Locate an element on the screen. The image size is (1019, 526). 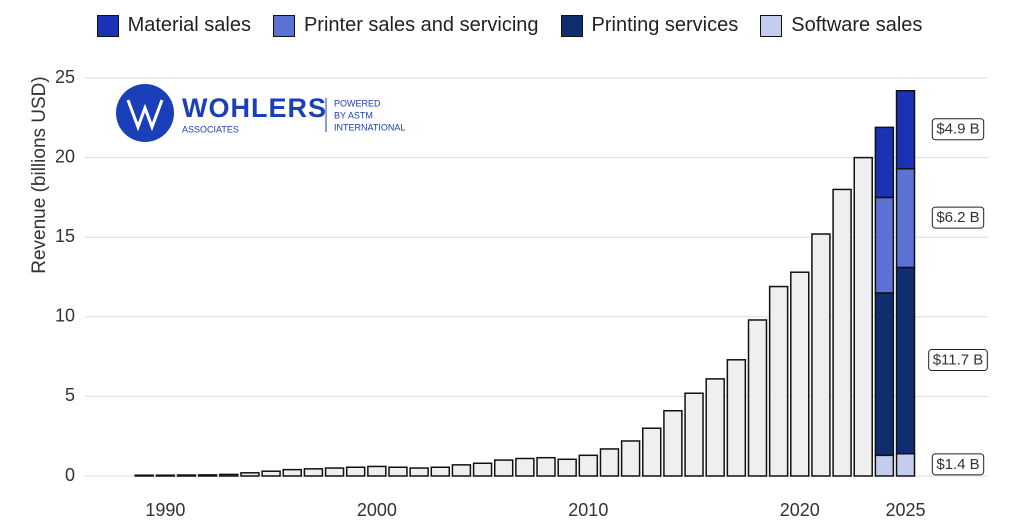
logo-tag: BY ASTM is located at coordinates (353, 115).